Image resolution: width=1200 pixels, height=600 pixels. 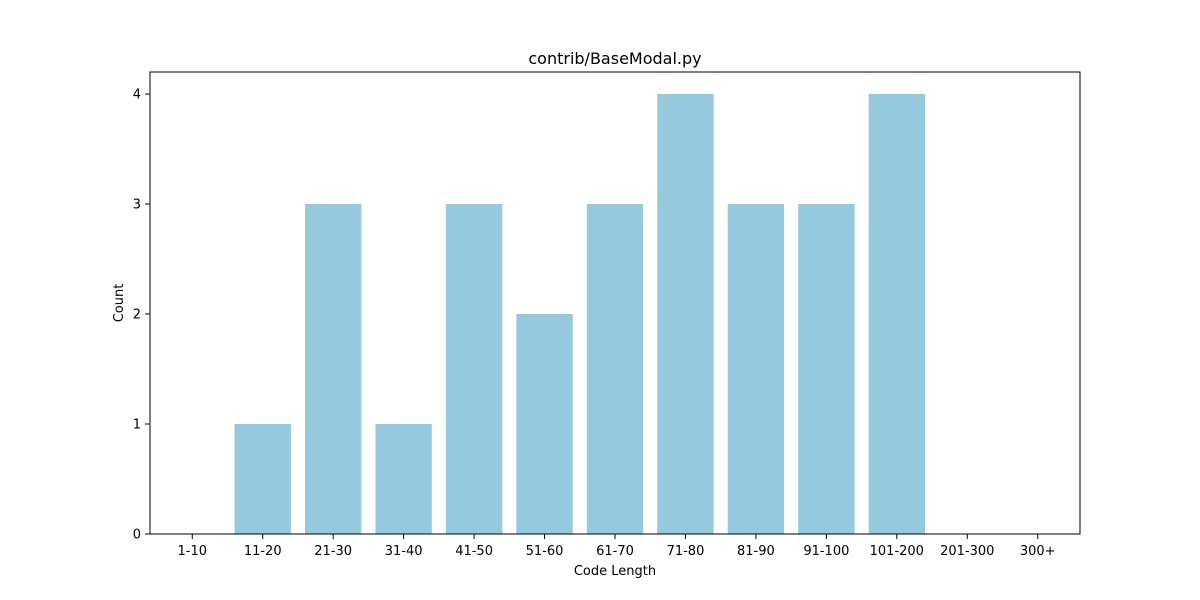 What do you see at coordinates (137, 315) in the screenshot?
I see `y-tick-label: 2` at bounding box center [137, 315].